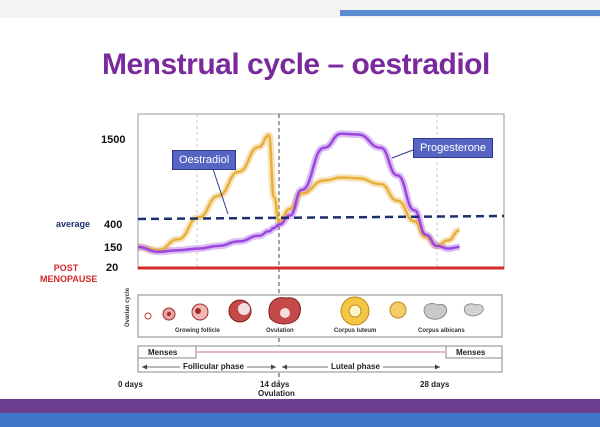 The image size is (600, 427). What do you see at coordinates (435, 311) in the screenshot?
I see `corpus-albicans-icon` at bounding box center [435, 311].